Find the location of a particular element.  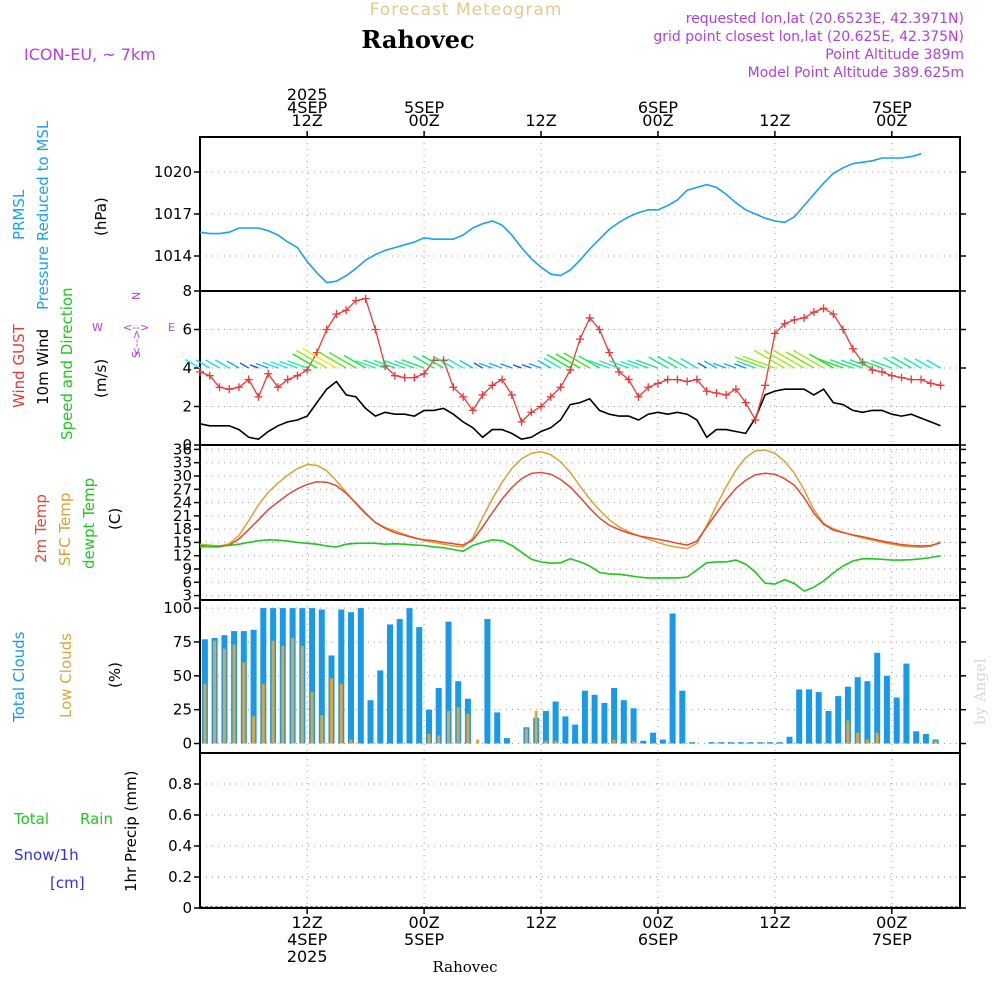

y-tick-label: 0.4 is located at coordinates (180, 846).